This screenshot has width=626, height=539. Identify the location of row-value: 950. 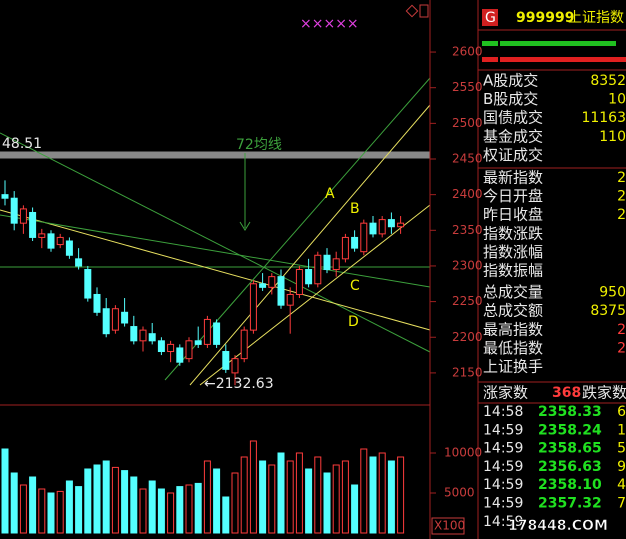
(612, 293).